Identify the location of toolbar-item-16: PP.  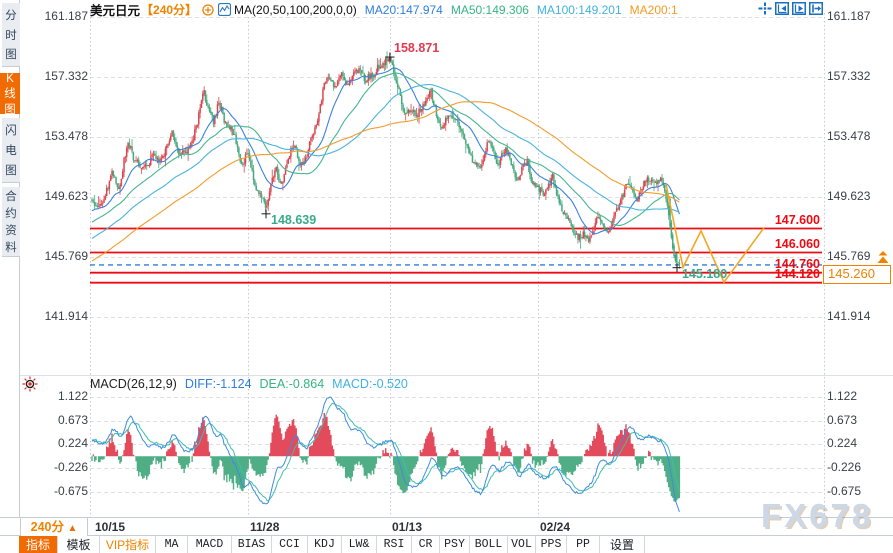
(583, 544).